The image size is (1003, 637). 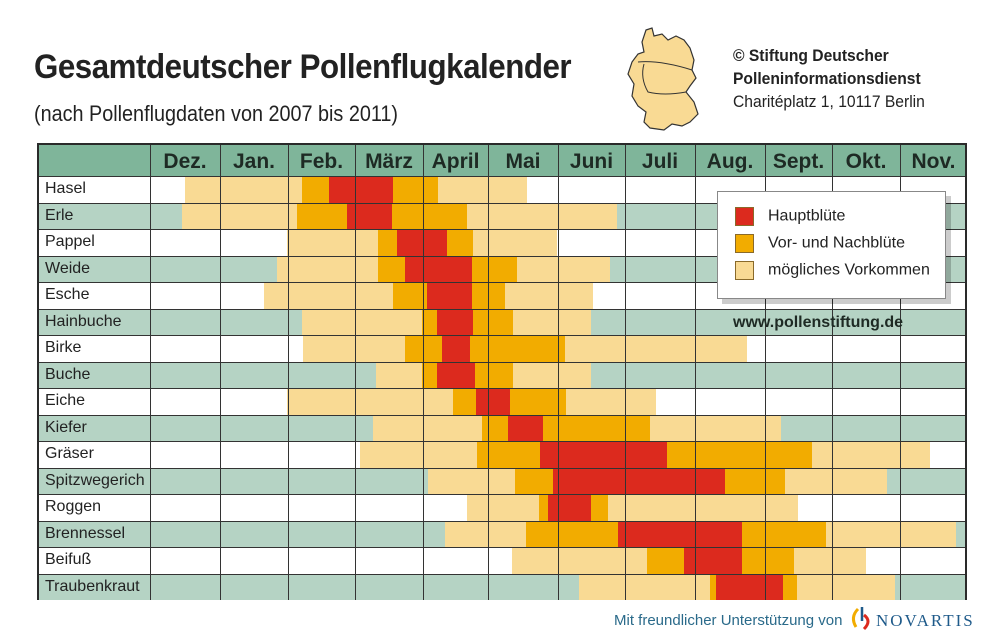 I want to click on legend-item-main: Hauptblüte, so click(x=790, y=217).